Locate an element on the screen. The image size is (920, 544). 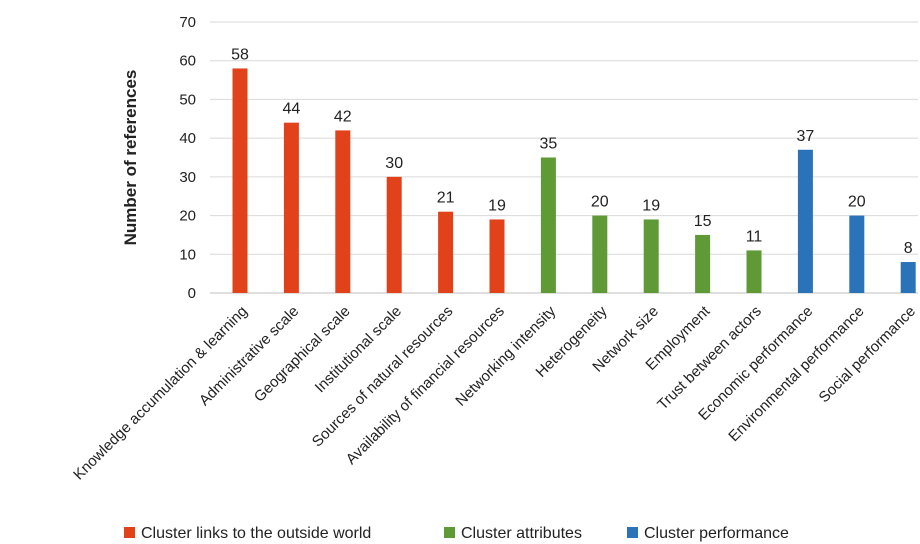
legend-label: Cluster links to the outside world is located at coordinates (256, 533).